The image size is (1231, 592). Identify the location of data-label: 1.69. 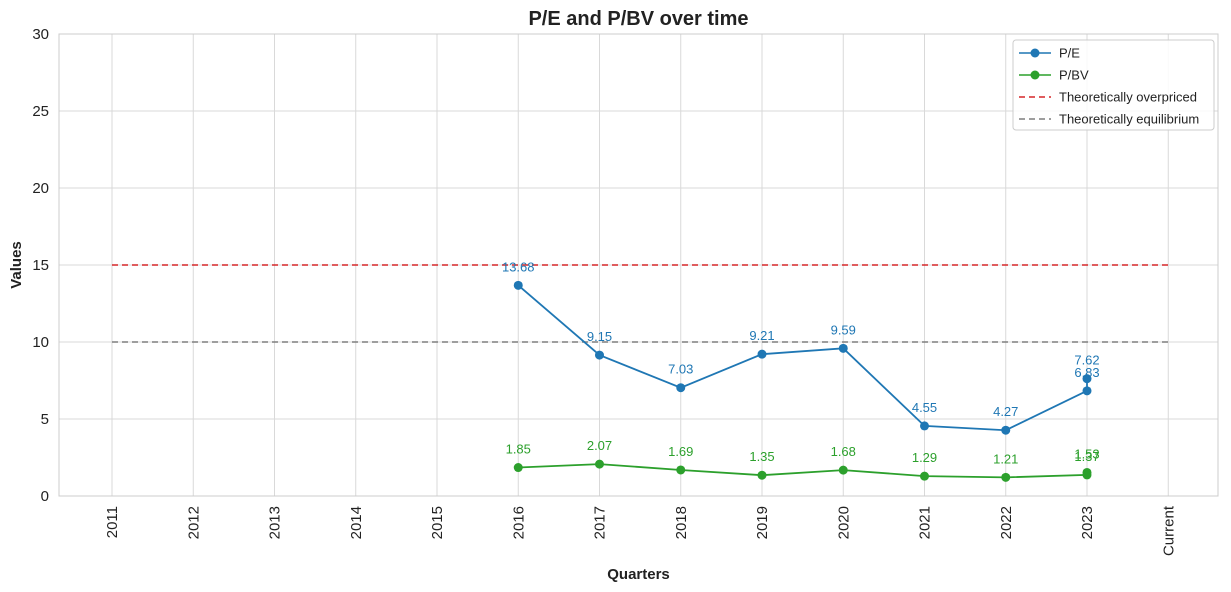
(680, 451).